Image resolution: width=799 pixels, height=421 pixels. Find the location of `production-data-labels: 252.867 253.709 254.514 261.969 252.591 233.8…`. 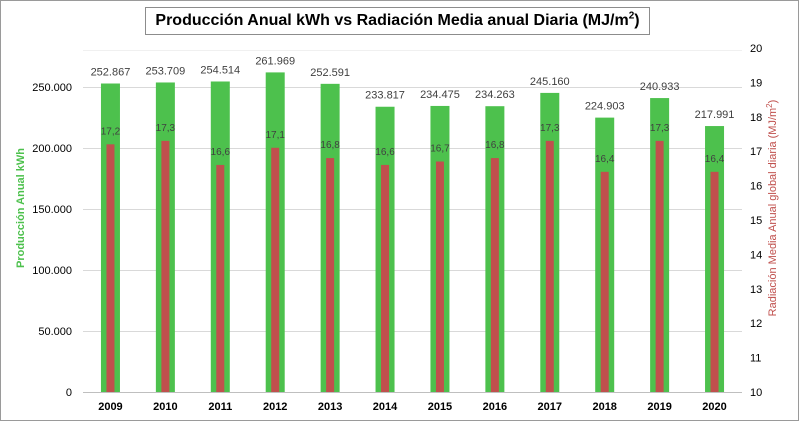

production-data-labels: 252.867 253.709 254.514 261.969 252.591 233.8… is located at coordinates (413, 88).